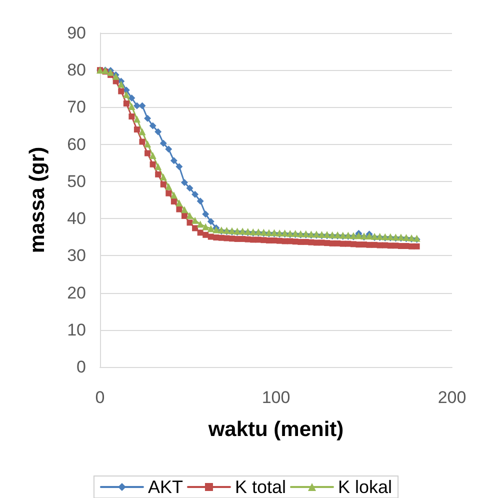  What do you see at coordinates (81, 367) in the screenshot?
I see `y-tick-label: 0` at bounding box center [81, 367].